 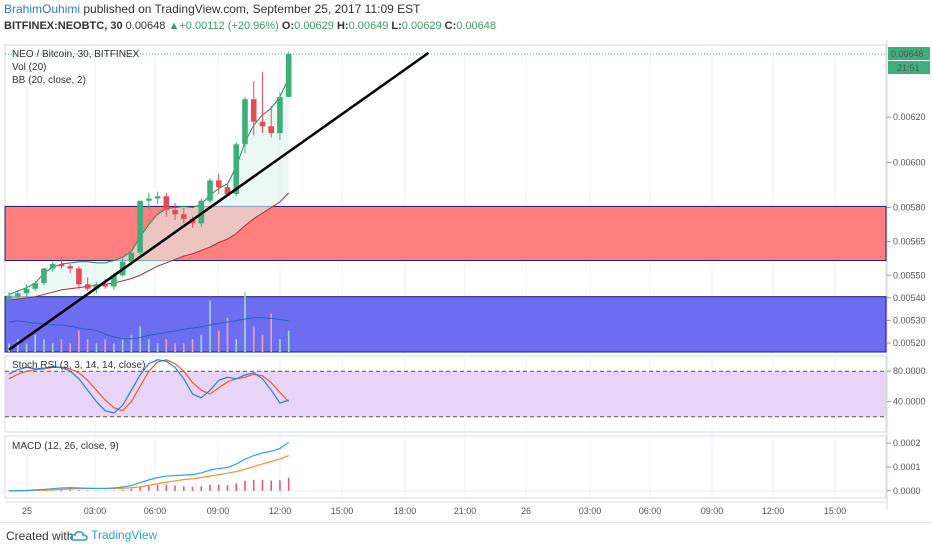 I want to click on bb-basis-line, so click(x=149, y=246).